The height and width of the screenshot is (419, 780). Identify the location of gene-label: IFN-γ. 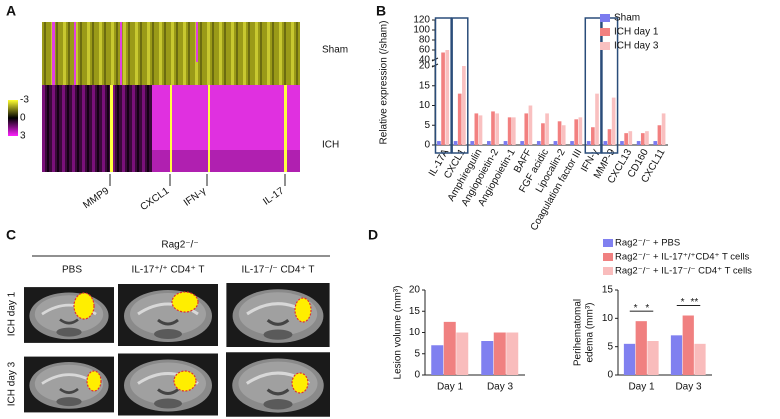
(195, 197).